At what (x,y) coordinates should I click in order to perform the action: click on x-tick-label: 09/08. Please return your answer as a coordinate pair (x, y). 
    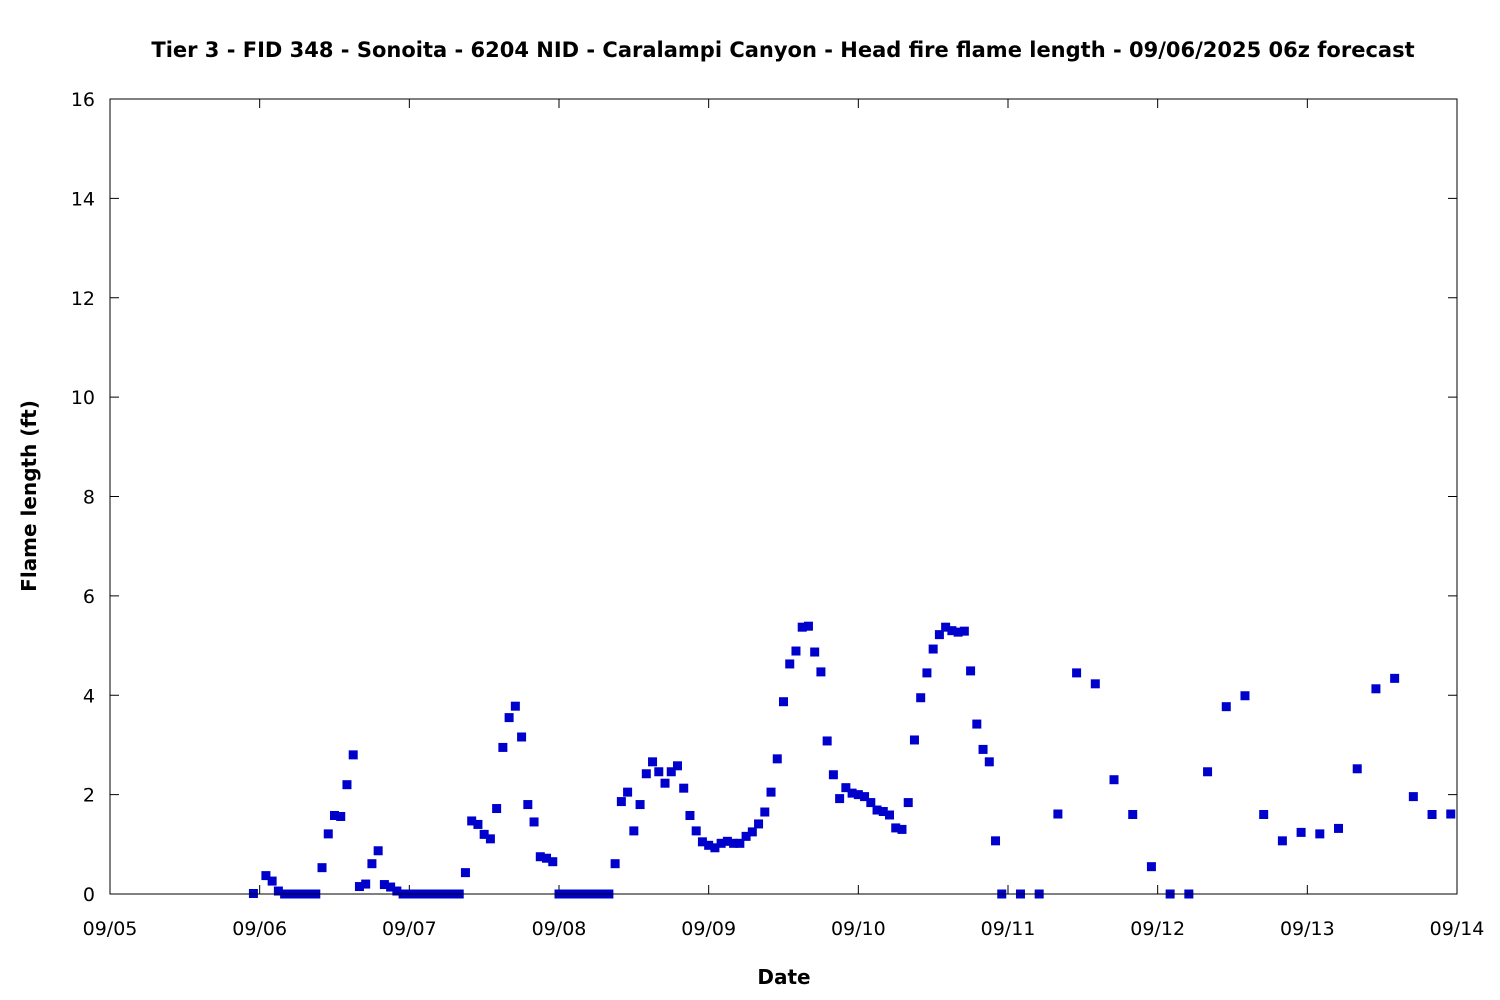
    Looking at the image, I should click on (559, 929).